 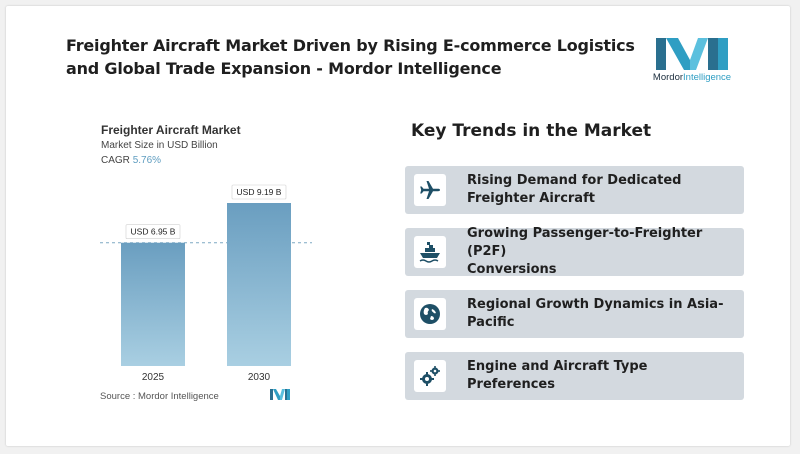 What do you see at coordinates (153, 304) in the screenshot?
I see `bar-2025` at bounding box center [153, 304].